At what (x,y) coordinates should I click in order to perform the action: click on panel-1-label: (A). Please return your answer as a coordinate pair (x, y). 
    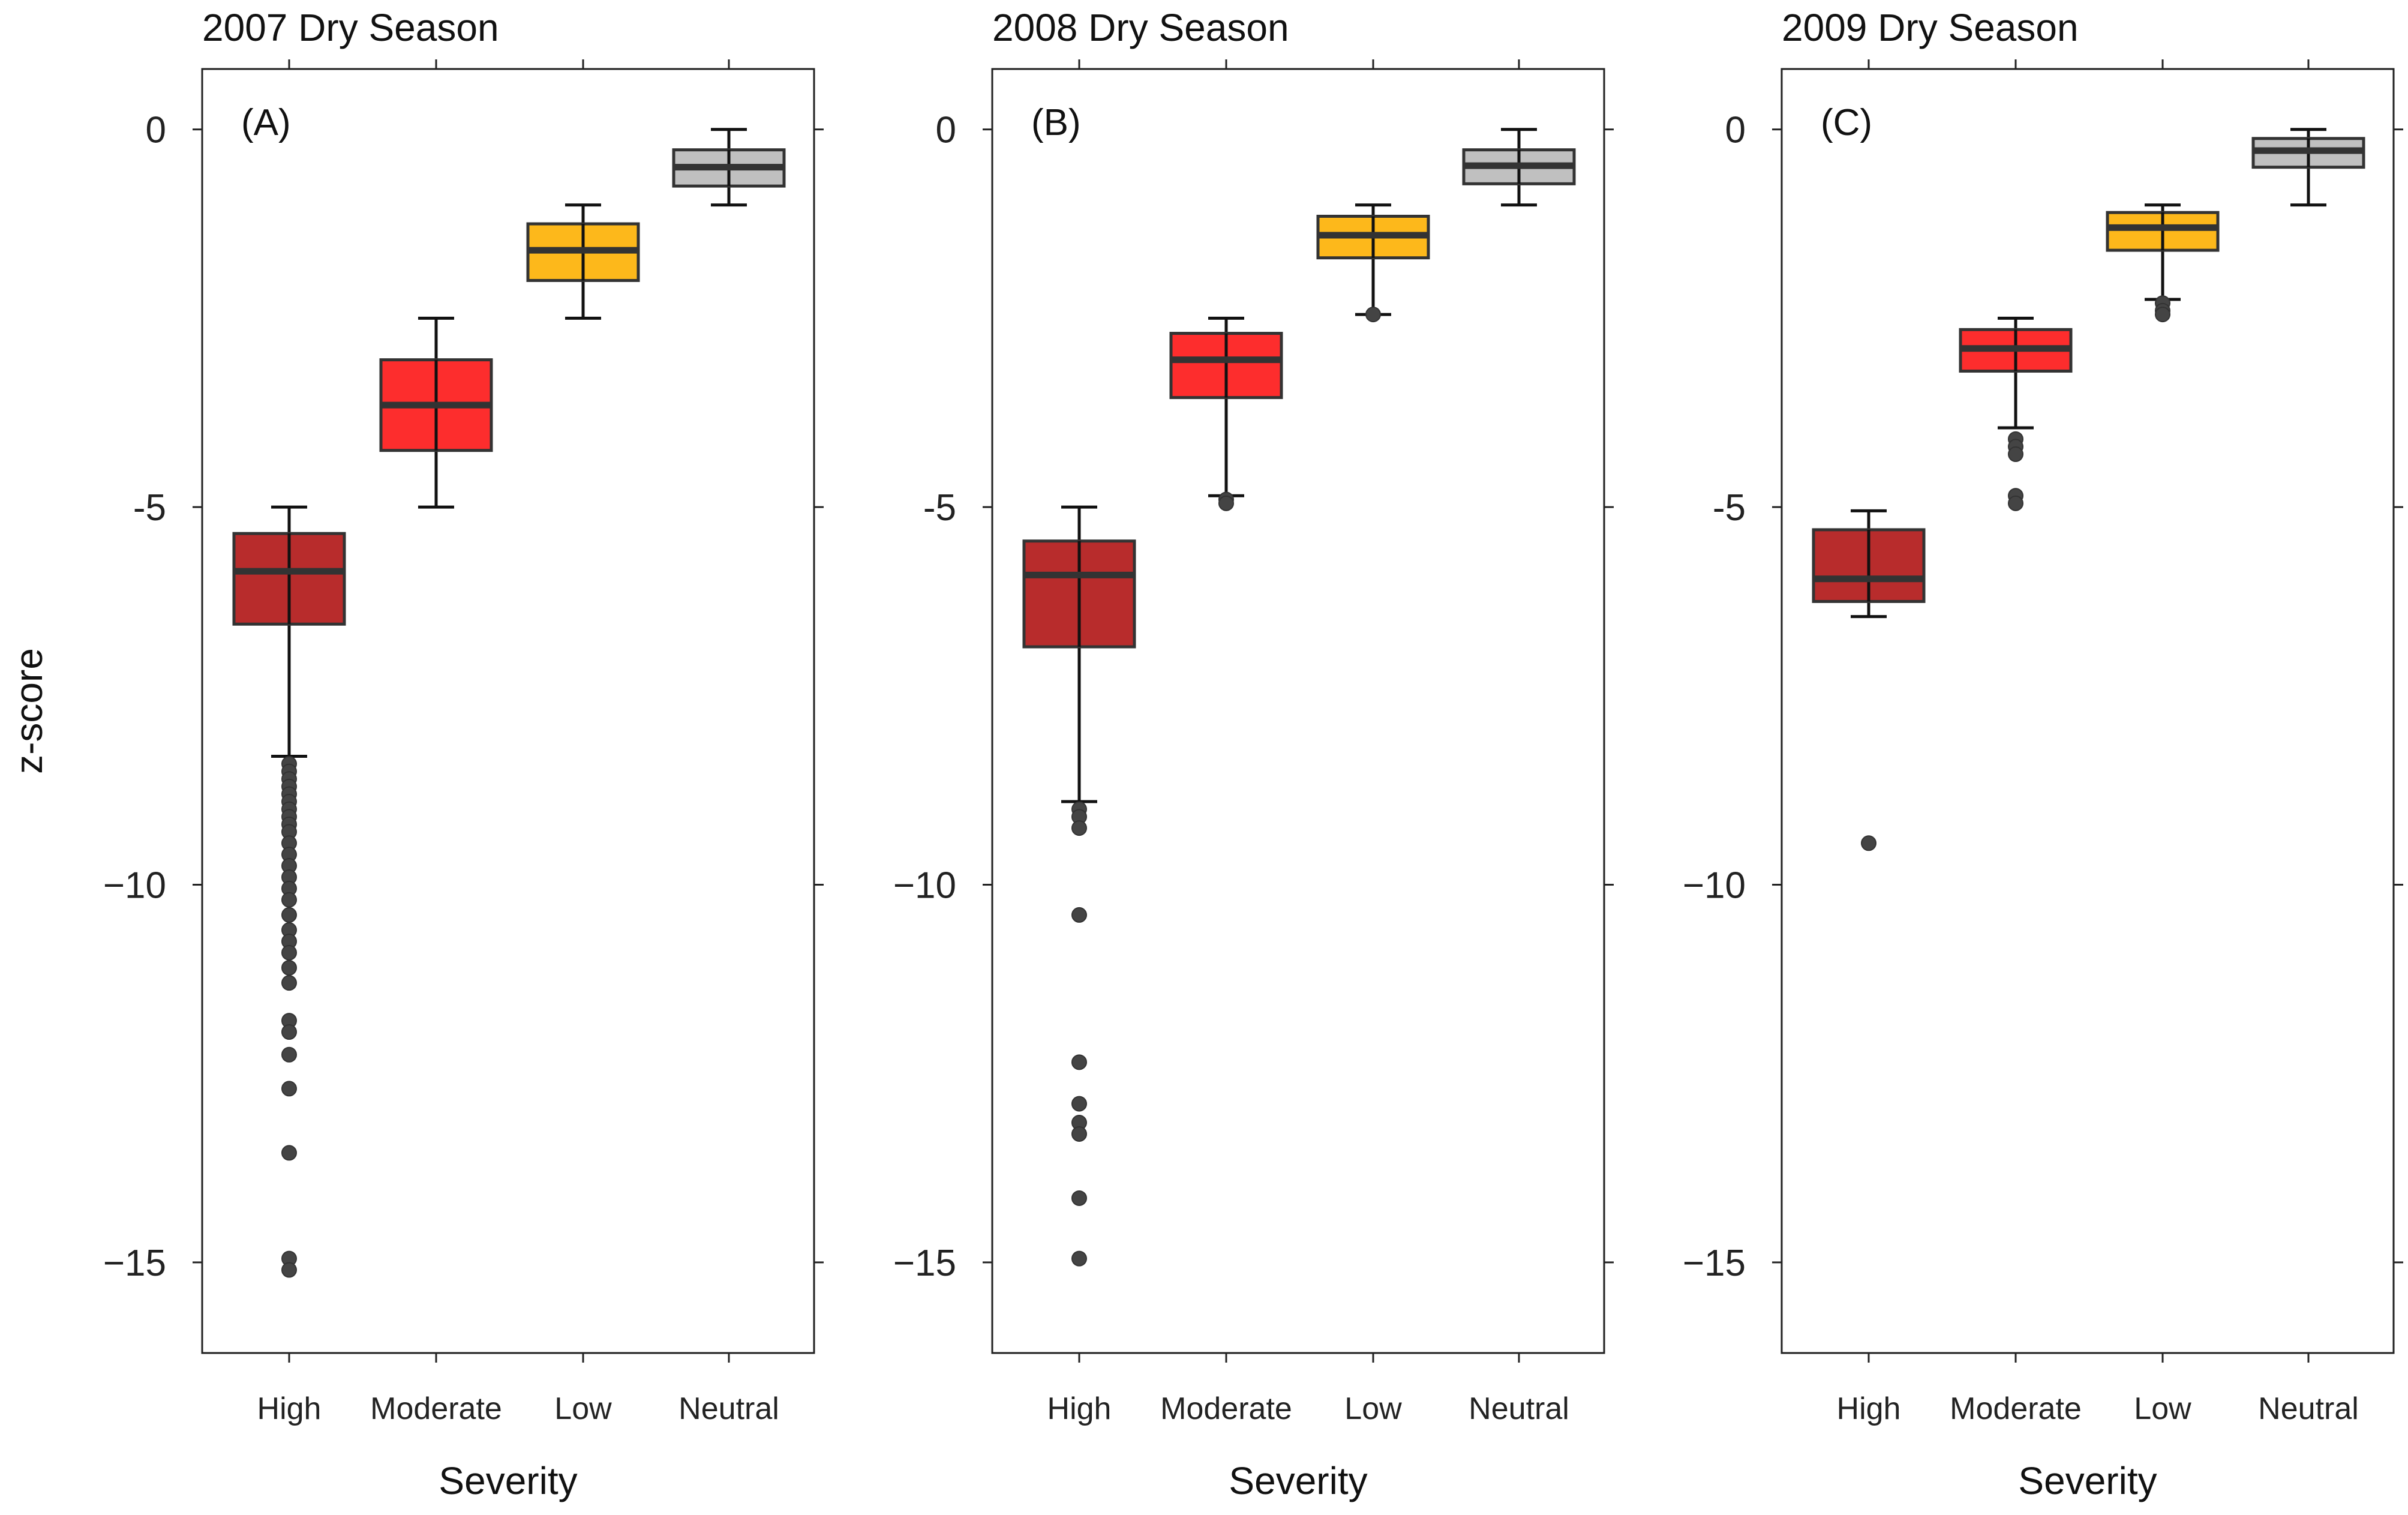
    Looking at the image, I should click on (266, 122).